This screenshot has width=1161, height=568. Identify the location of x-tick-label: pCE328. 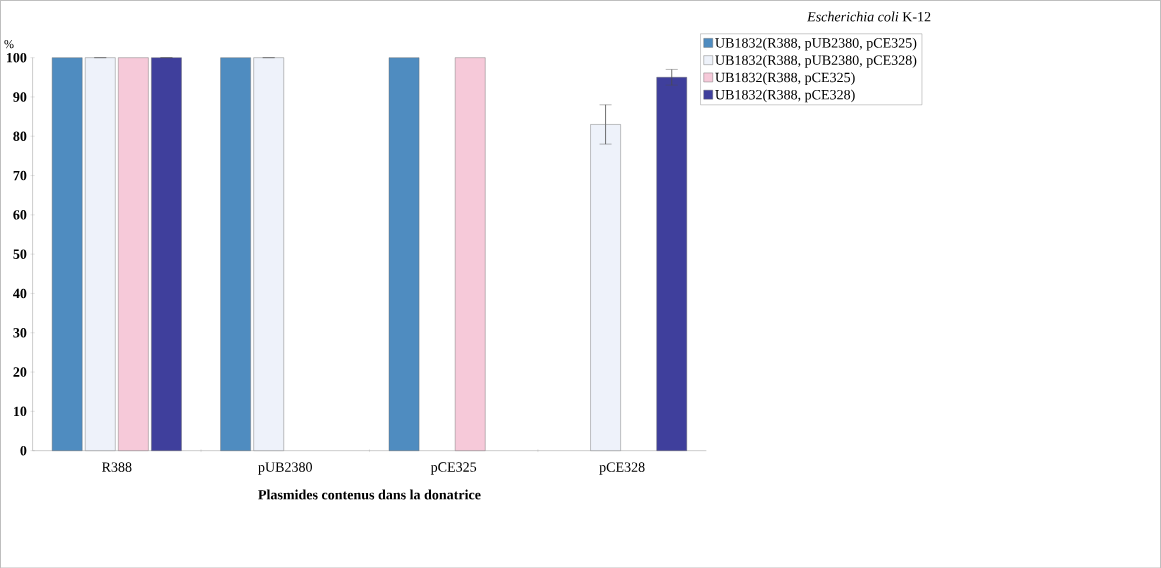
(622, 468).